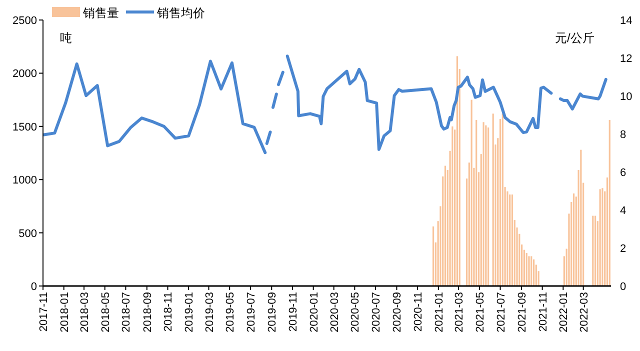 Image resolution: width=640 pixels, height=351 pixels. Describe the element at coordinates (24, 180) in the screenshot. I see `y-tick-label: 1000` at that location.